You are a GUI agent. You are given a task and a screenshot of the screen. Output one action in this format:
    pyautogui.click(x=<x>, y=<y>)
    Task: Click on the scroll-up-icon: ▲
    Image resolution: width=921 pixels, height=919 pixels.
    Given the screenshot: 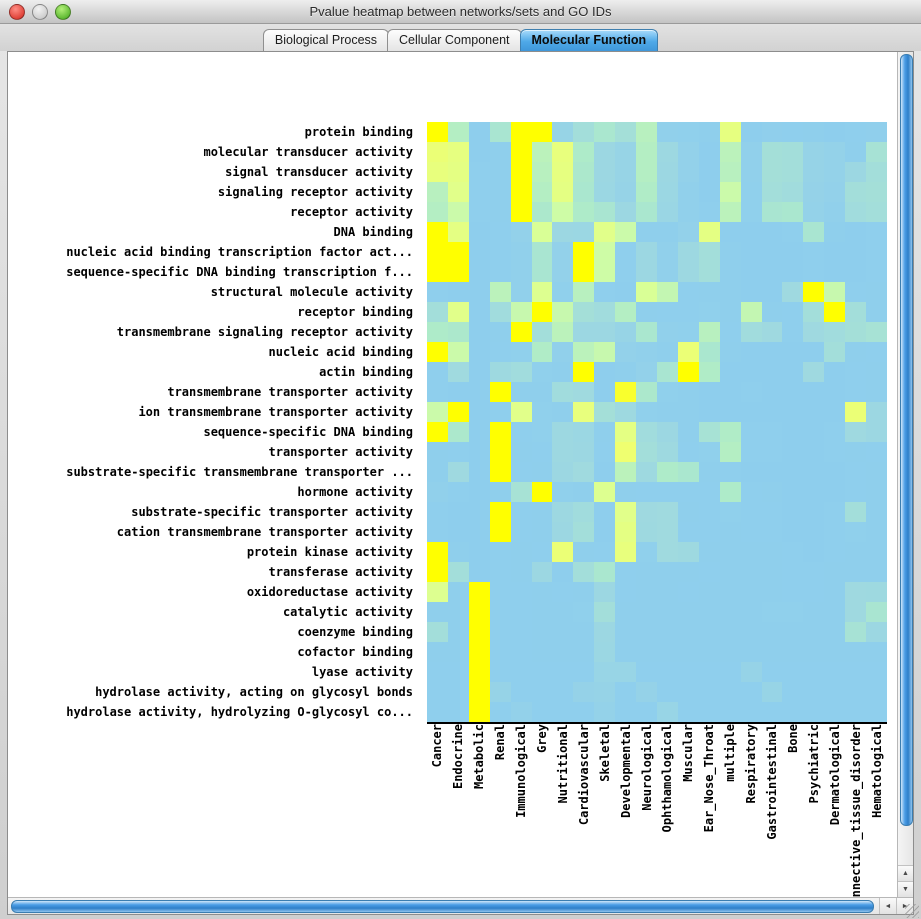 What is the action you would take?
    pyautogui.click(x=905, y=873)
    